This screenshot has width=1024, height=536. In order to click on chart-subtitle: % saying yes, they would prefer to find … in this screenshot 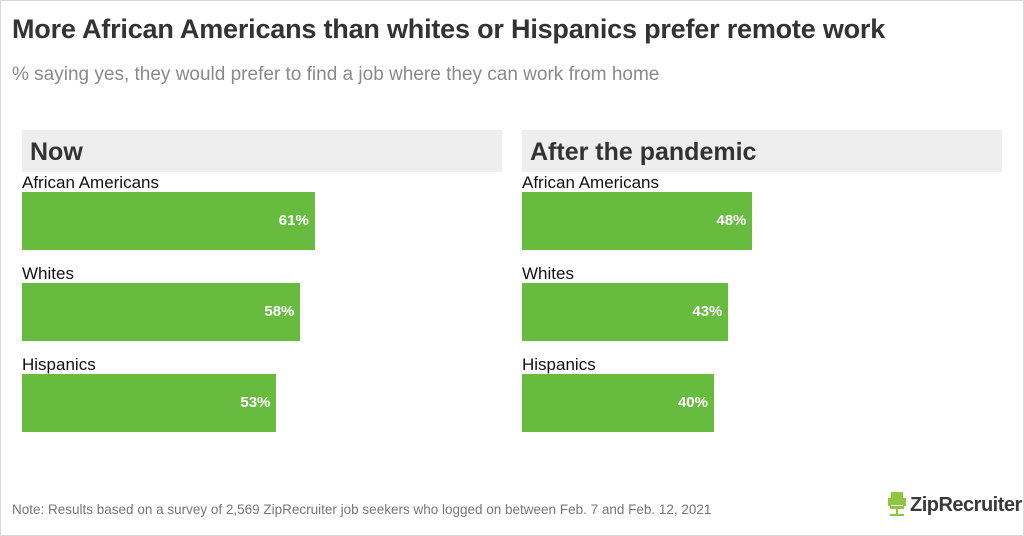, I will do `click(336, 74)`.